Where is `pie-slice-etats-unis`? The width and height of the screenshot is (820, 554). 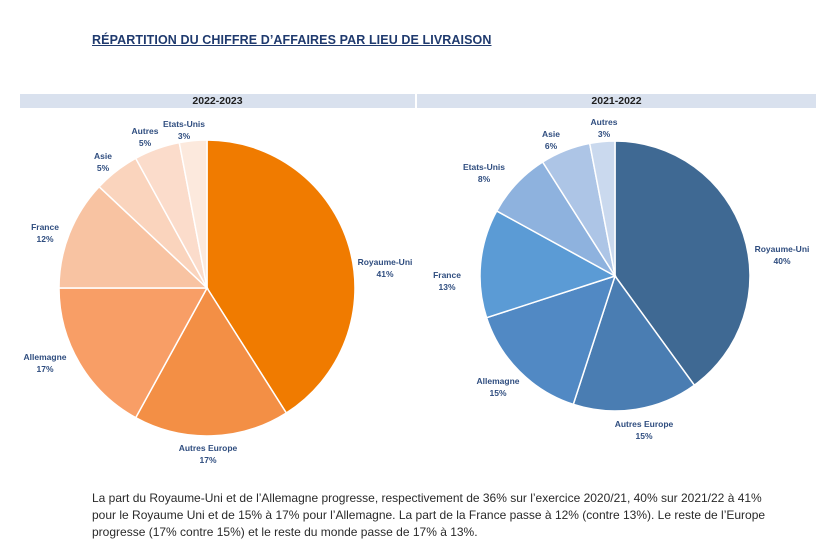
pie-slice-etats-unis is located at coordinates (193, 214).